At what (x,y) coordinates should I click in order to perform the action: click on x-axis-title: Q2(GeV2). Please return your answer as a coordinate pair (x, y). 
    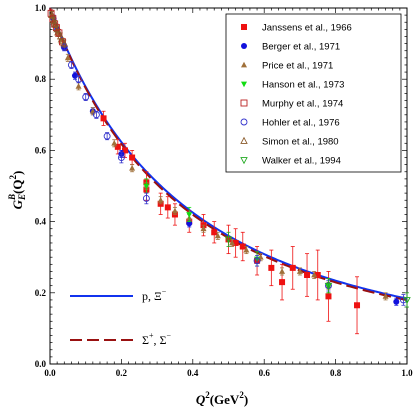
    Looking at the image, I should click on (222, 398).